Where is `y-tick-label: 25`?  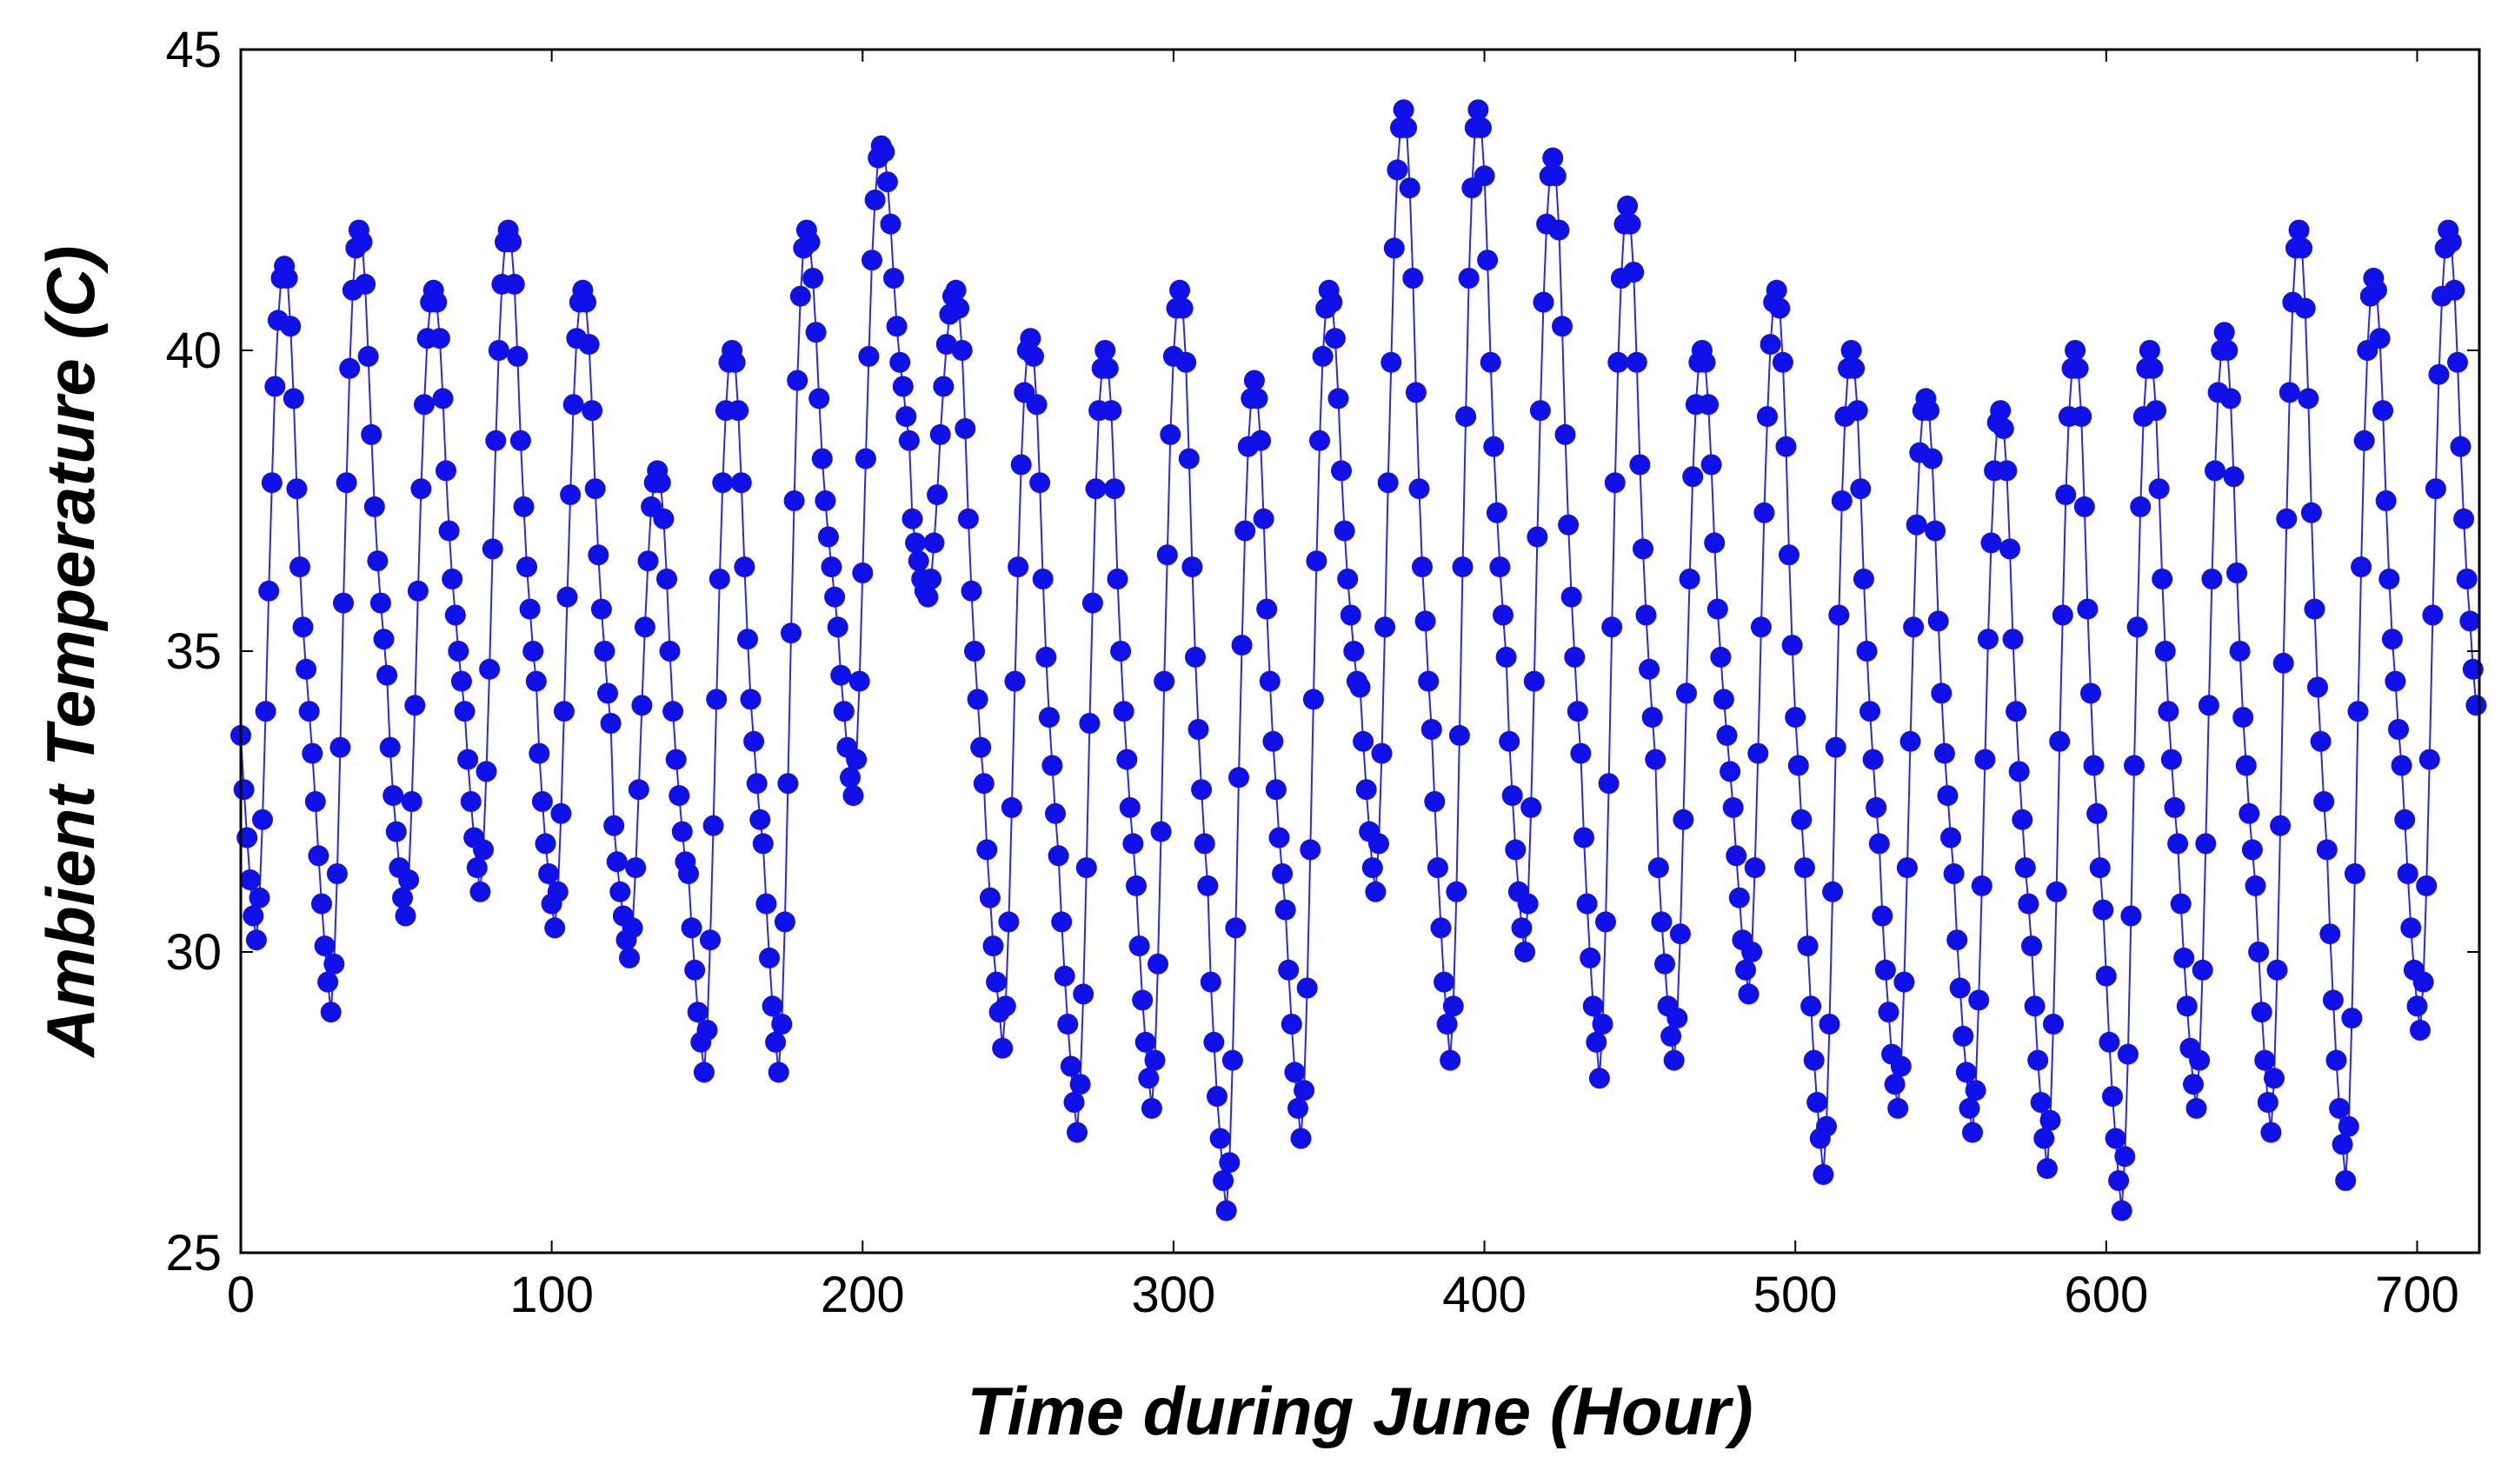
y-tick-label: 25 is located at coordinates (193, 1253).